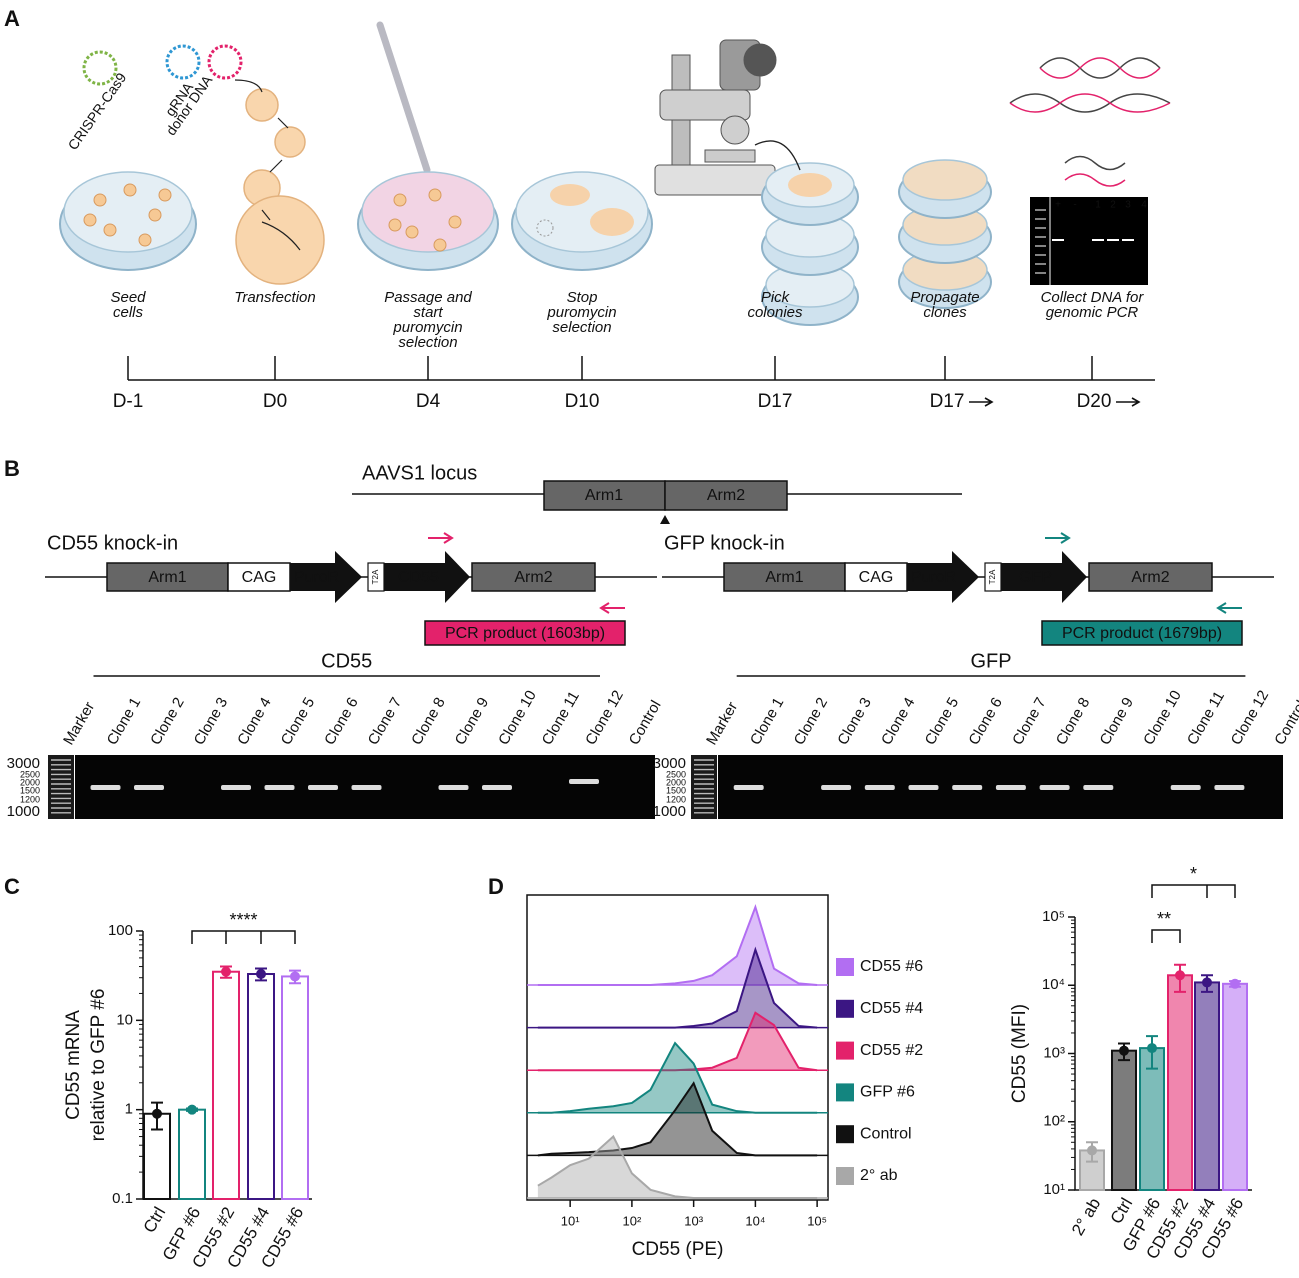  I want to click on day-label: D10, so click(582, 401).